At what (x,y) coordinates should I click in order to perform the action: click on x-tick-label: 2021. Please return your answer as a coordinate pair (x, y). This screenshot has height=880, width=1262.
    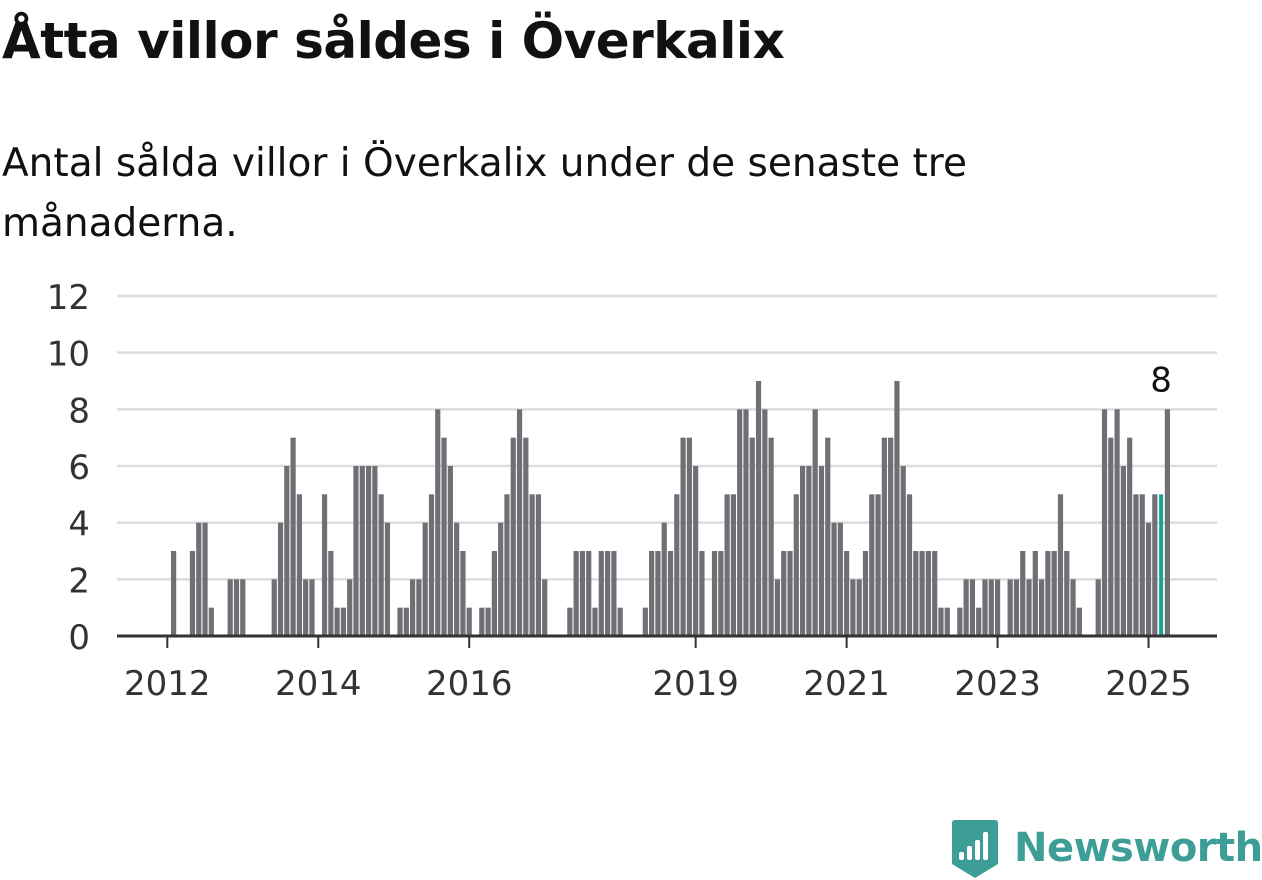
    Looking at the image, I should click on (846, 684).